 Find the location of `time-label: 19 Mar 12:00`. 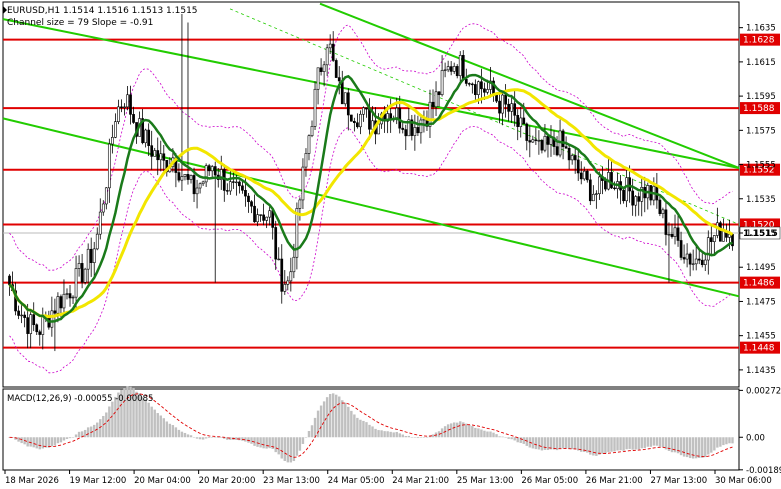

time-label: 19 Mar 12:00 is located at coordinates (98, 481).